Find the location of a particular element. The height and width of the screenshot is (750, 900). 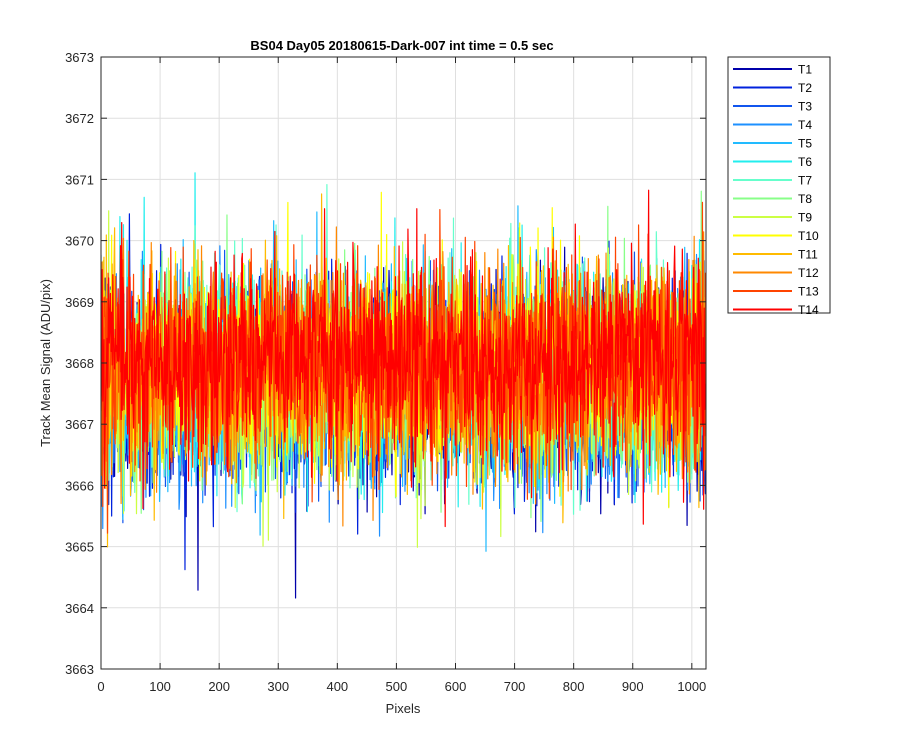

legend-label-t10: T10 is located at coordinates (808, 236).